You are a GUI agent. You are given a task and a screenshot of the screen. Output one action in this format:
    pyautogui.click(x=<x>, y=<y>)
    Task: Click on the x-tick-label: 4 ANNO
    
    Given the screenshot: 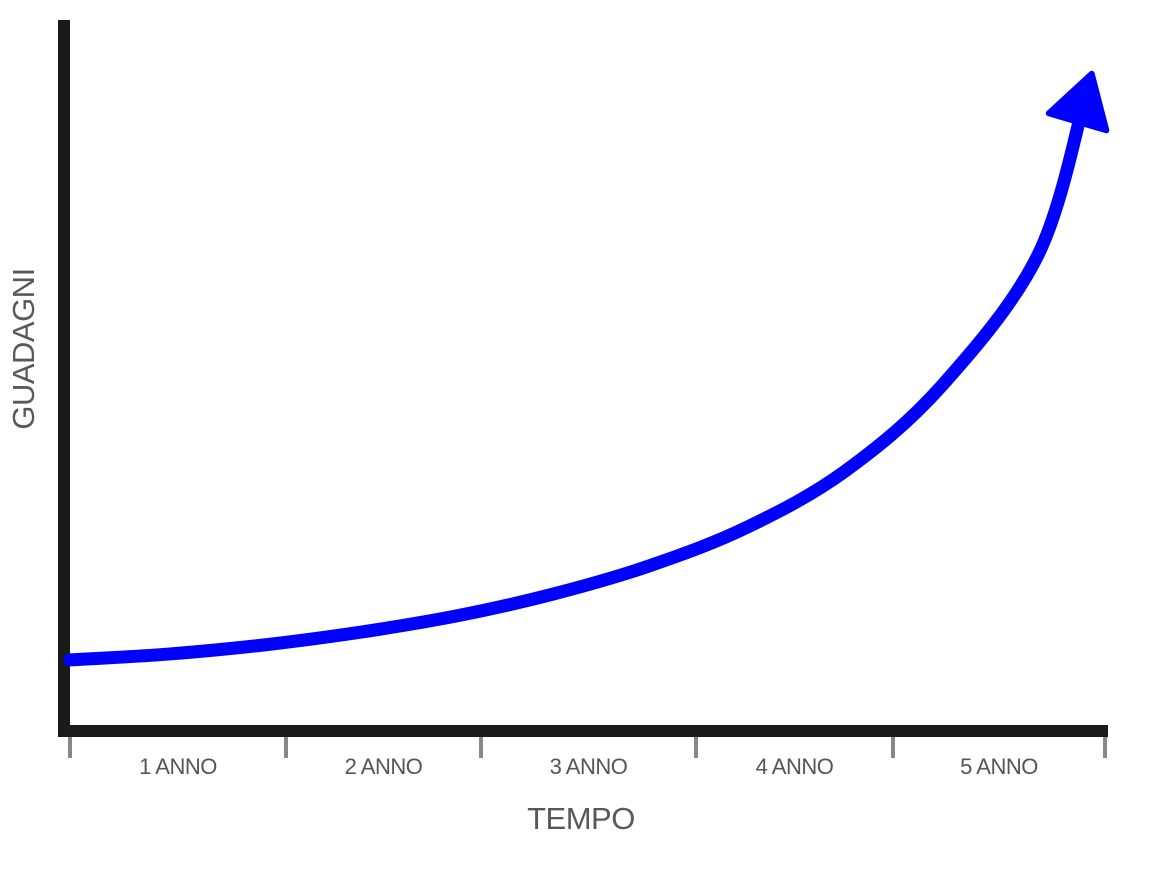 What is the action you would take?
    pyautogui.click(x=795, y=766)
    